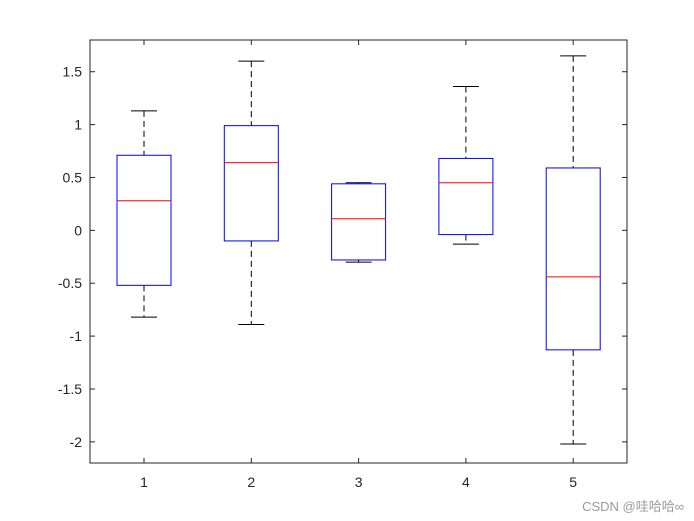  Describe the element at coordinates (78, 230) in the screenshot. I see `y-tick-label: 0` at that location.